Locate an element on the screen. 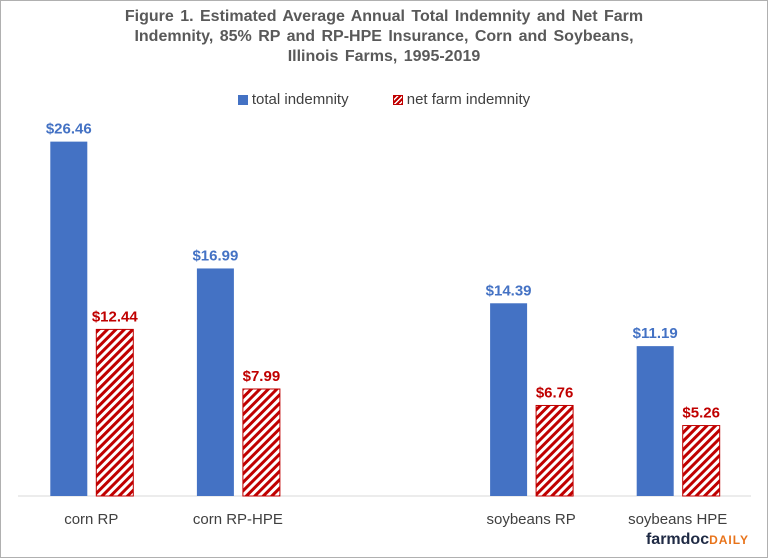 The image size is (768, 558). data-label: $7.99 is located at coordinates (262, 376).